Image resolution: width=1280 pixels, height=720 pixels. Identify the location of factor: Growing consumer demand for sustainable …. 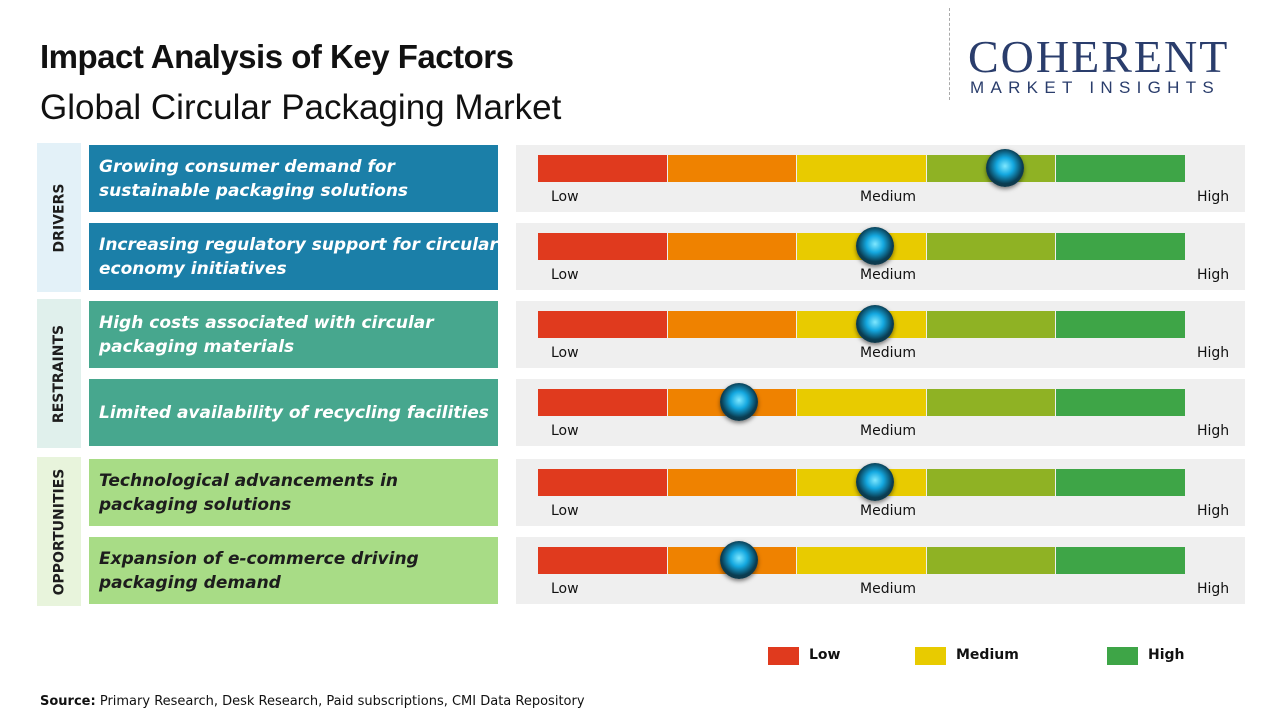
(293, 178).